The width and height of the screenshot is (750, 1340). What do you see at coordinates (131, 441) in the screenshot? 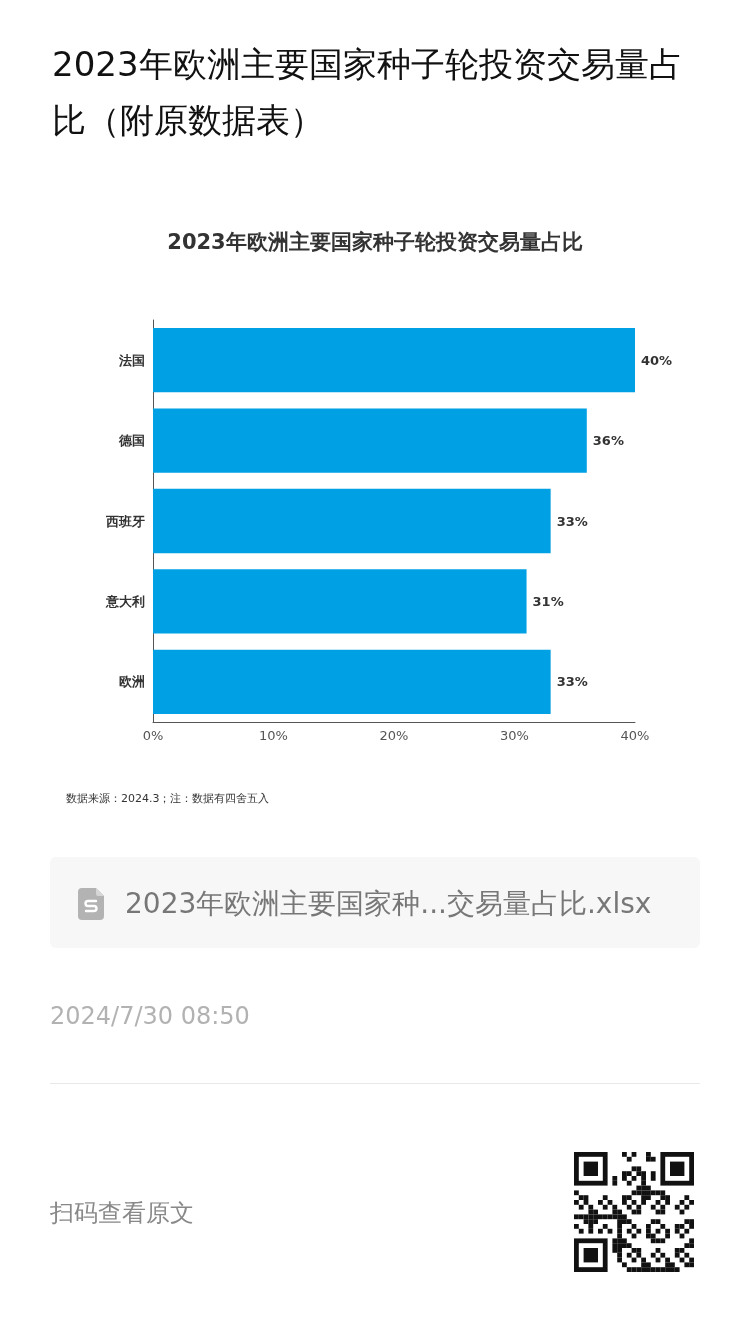
I see `y-tick-label: 德国` at bounding box center [131, 441].